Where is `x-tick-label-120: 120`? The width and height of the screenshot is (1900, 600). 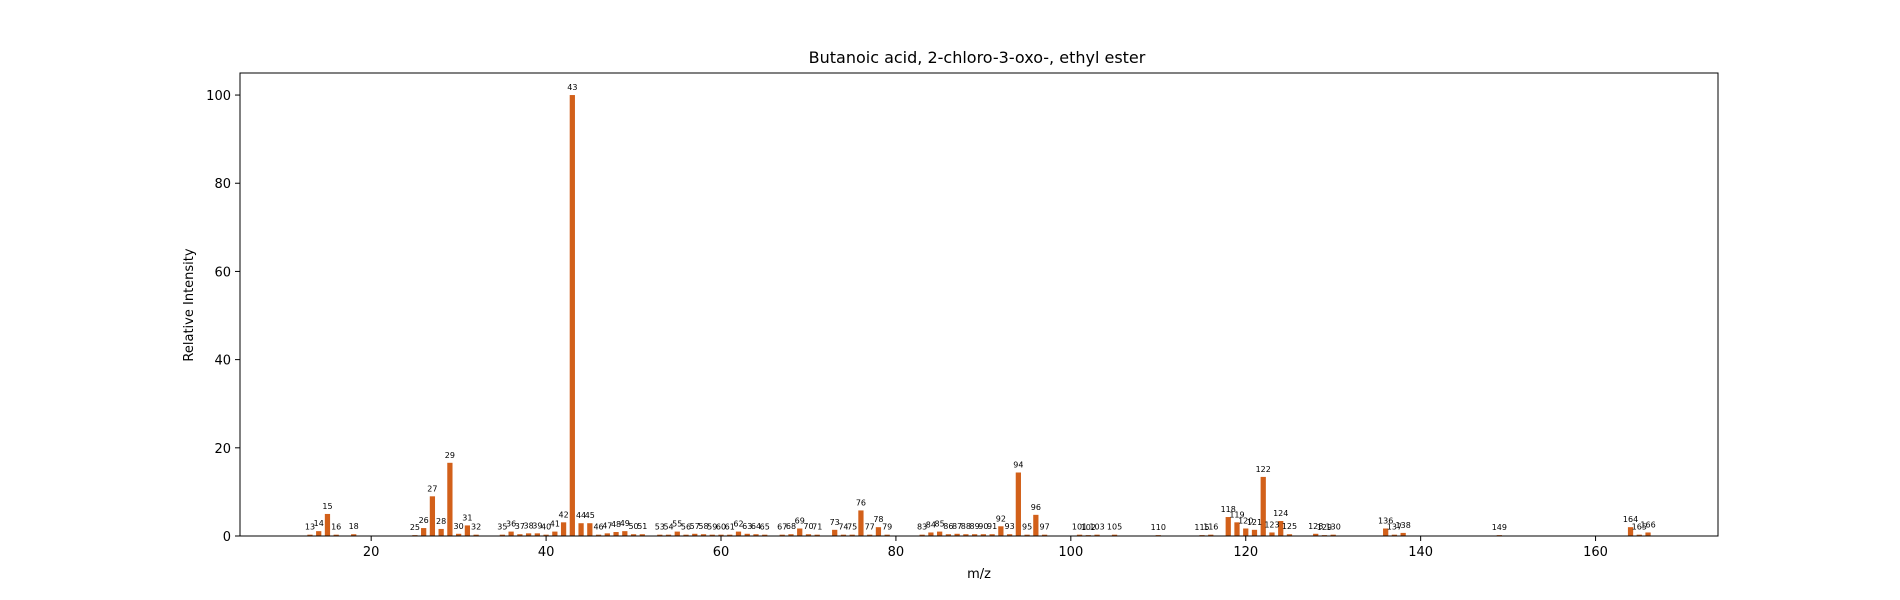 x-tick-label-120: 120 is located at coordinates (1245, 552).